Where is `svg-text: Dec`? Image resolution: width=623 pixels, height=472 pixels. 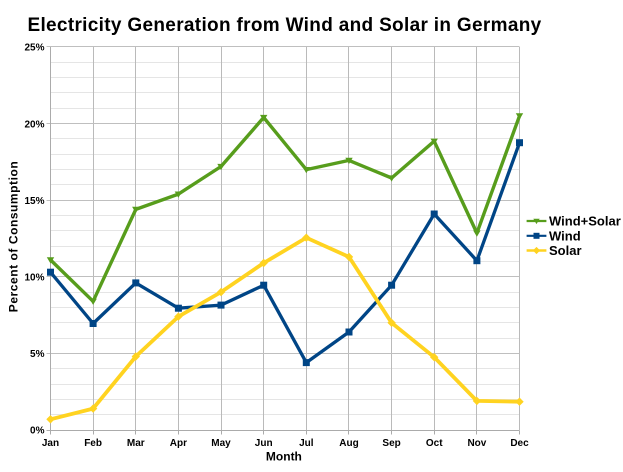
svg-text: Dec is located at coordinates (519, 443).